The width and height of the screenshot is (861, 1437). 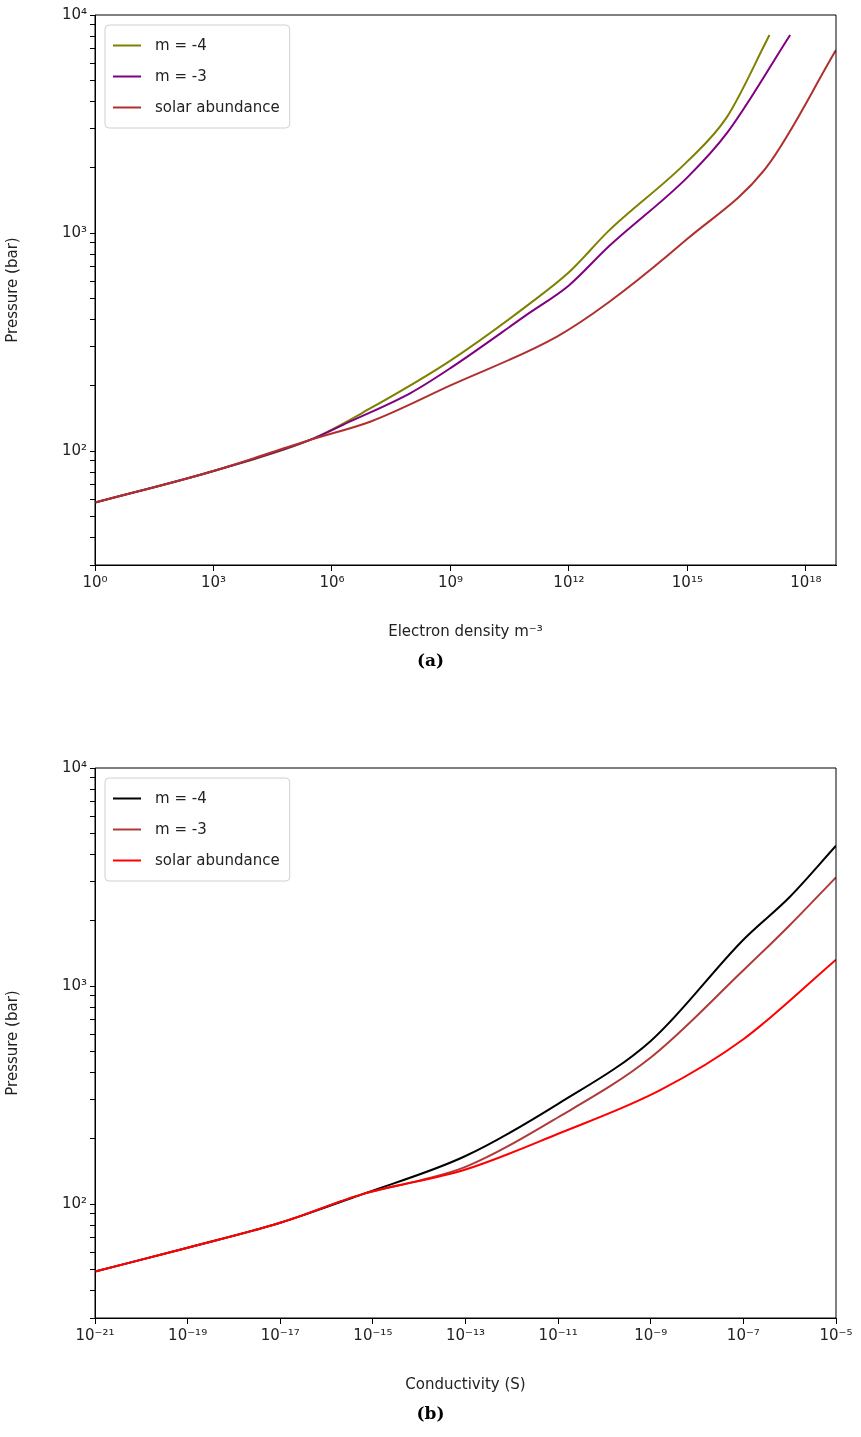 What do you see at coordinates (836, 1334) in the screenshot?
I see `x-tick-label: 10⁻⁵` at bounding box center [836, 1334].